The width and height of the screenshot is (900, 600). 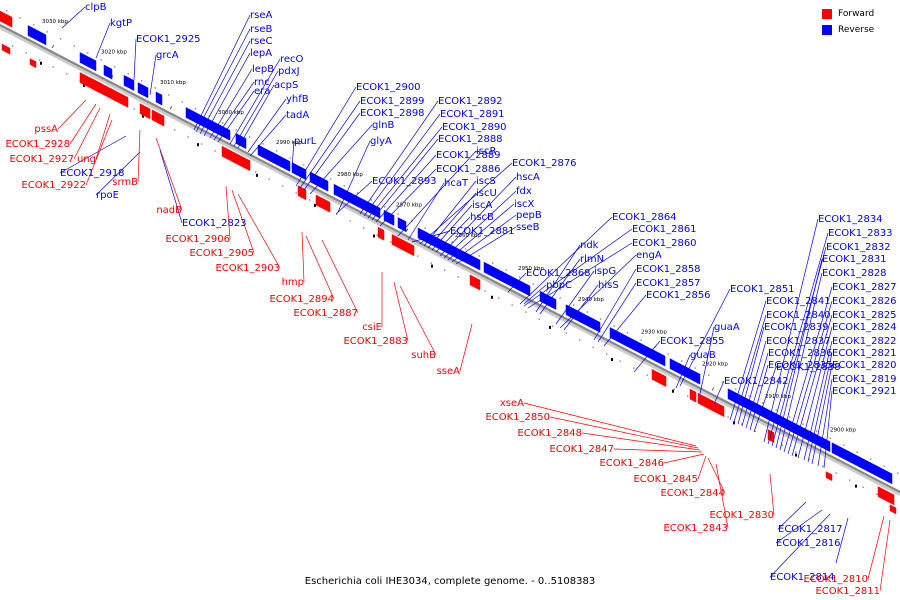 What do you see at coordinates (741, 515) in the screenshot?
I see `gene-label: ECOK1_2830` at bounding box center [741, 515].